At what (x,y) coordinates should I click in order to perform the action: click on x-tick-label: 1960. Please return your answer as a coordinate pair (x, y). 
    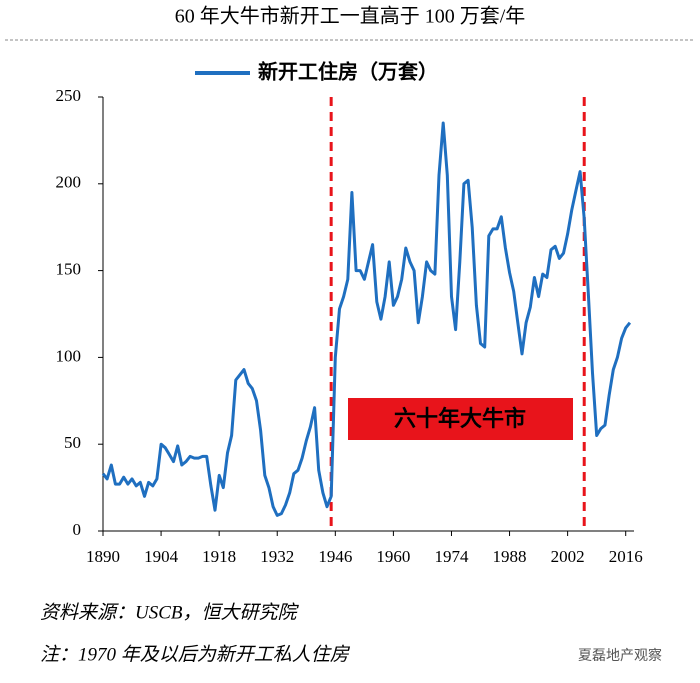
    Looking at the image, I should click on (393, 556).